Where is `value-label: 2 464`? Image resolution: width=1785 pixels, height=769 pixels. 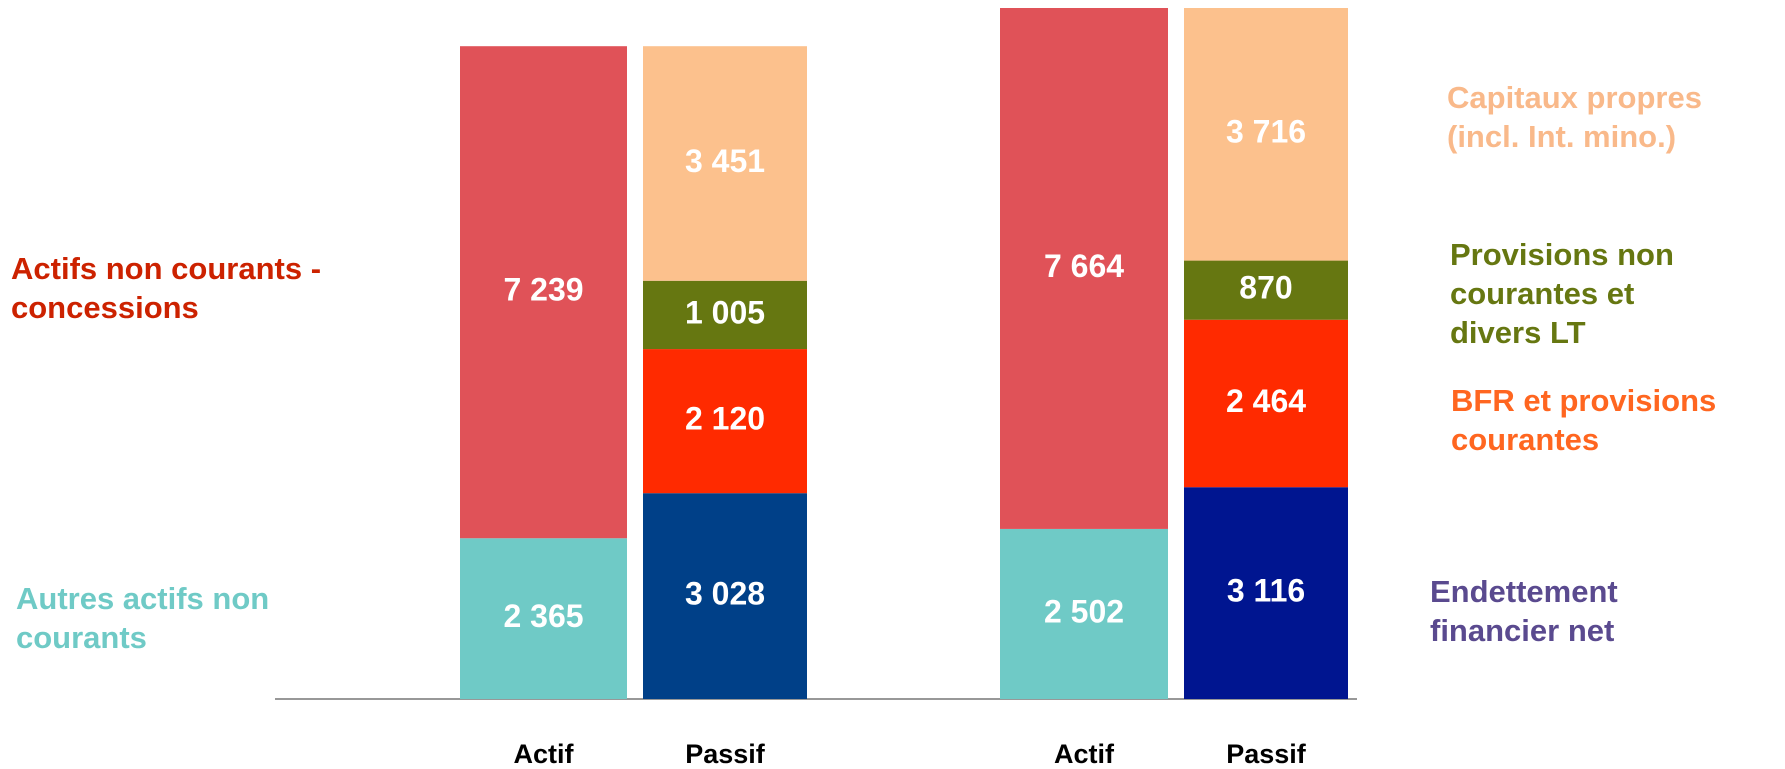 value-label: 2 464 is located at coordinates (1266, 401).